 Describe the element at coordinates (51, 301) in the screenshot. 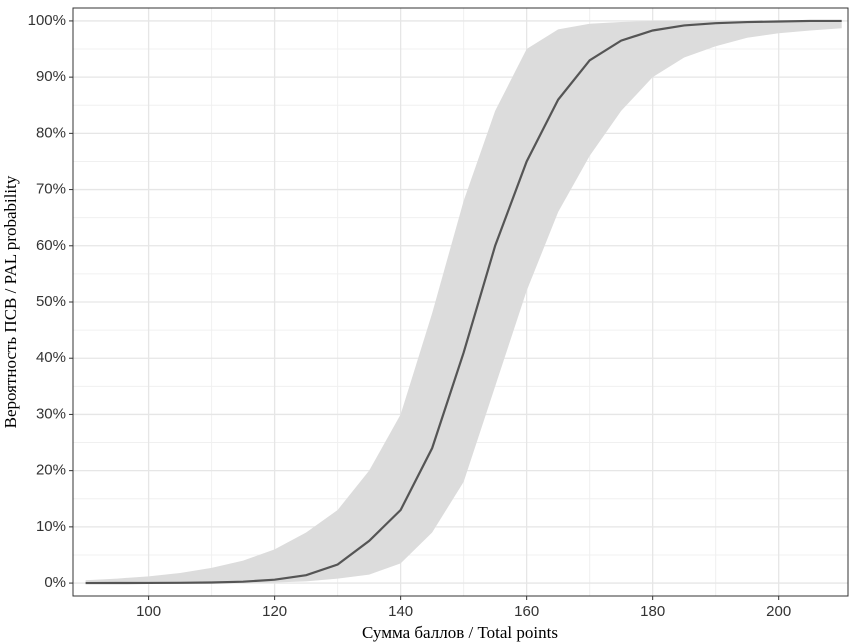

I see `y-tick-label: 50%` at that location.